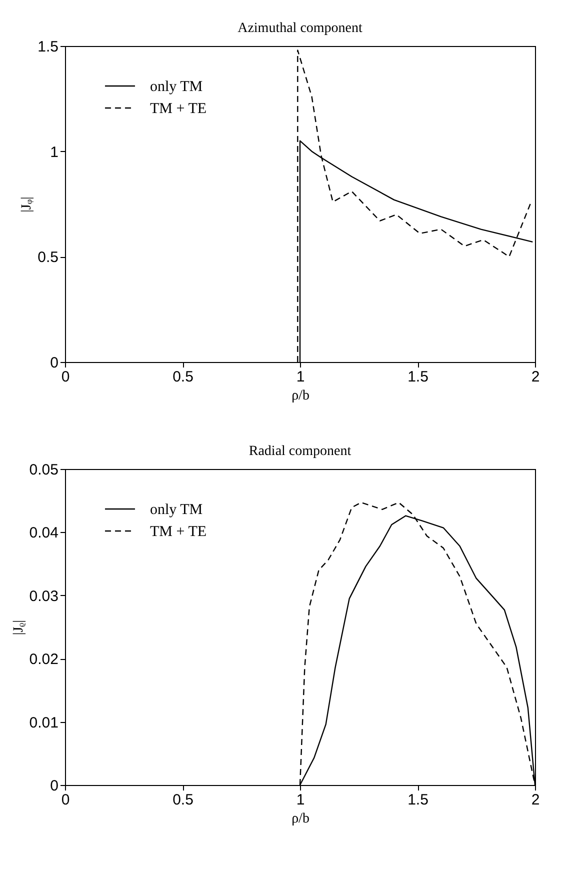 The image size is (587, 895). Describe the element at coordinates (54, 152) in the screenshot. I see `y-tick-label: 1` at that location.